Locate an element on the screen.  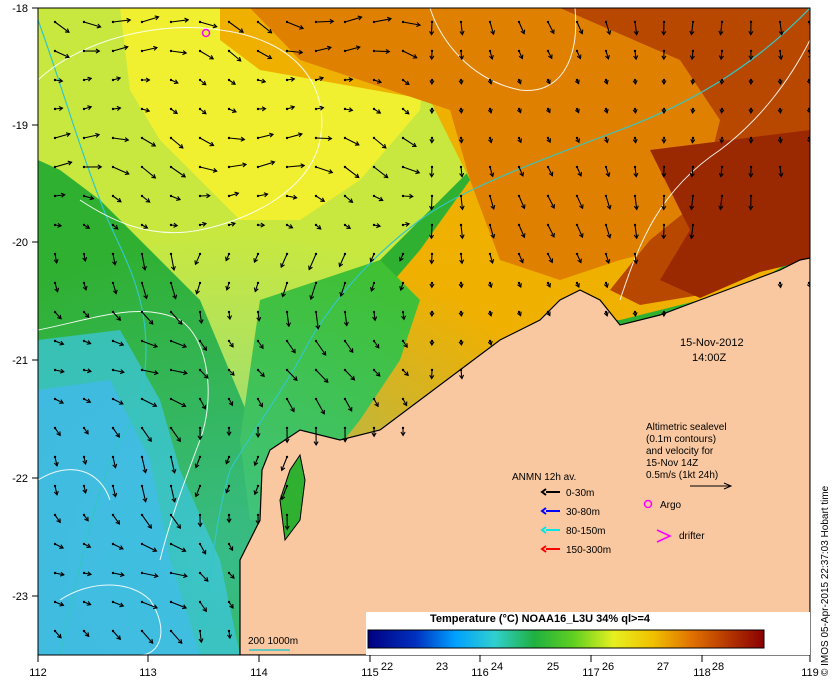
colorbar-tick-label: 22 is located at coordinates (387, 667).